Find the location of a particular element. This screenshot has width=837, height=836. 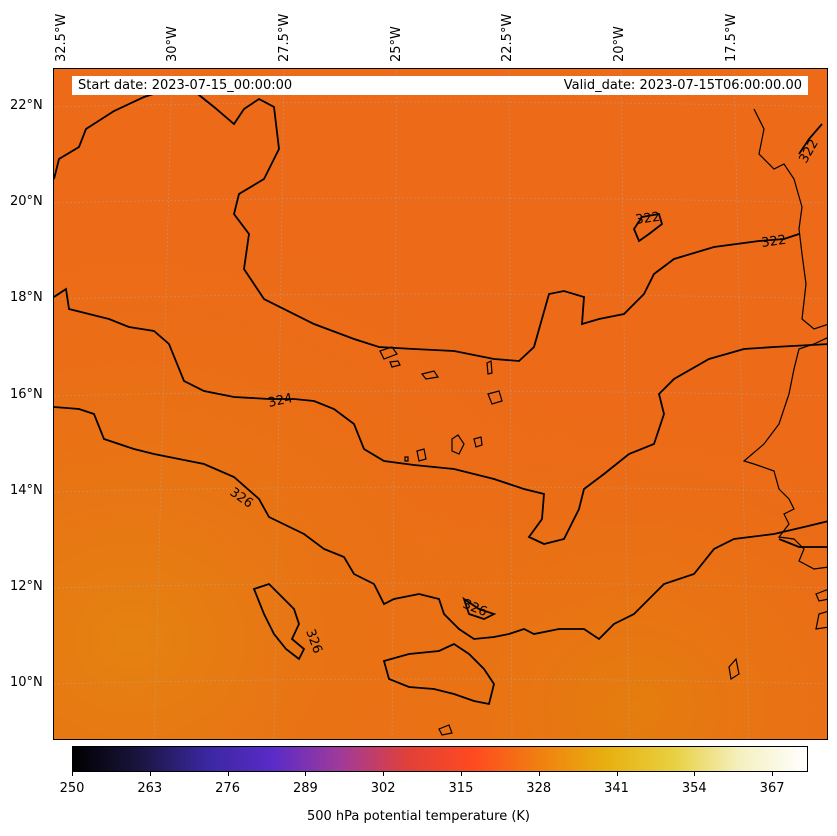

colorbar is located at coordinates (440, 759).